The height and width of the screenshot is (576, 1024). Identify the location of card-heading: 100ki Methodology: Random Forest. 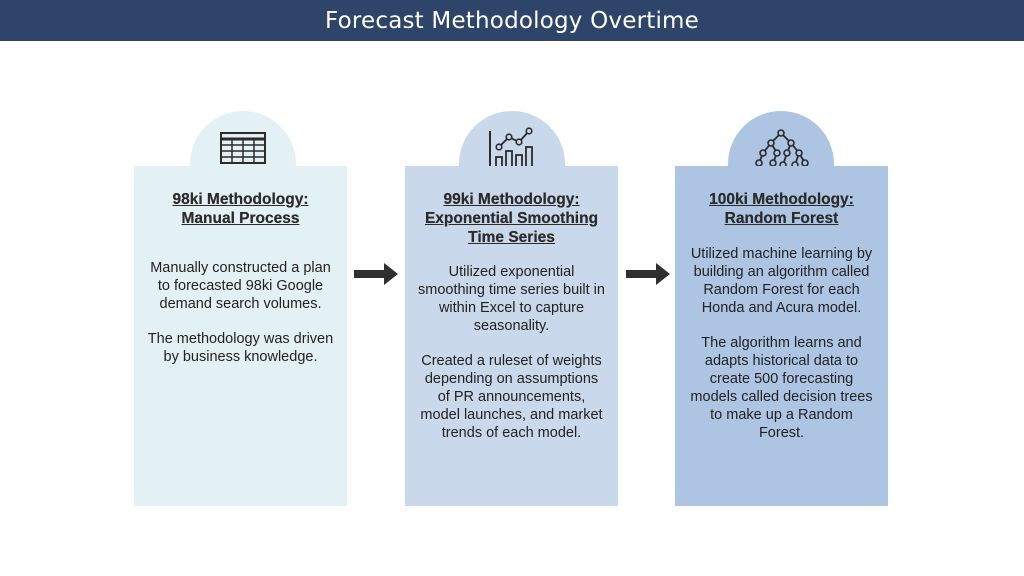
(781, 209).